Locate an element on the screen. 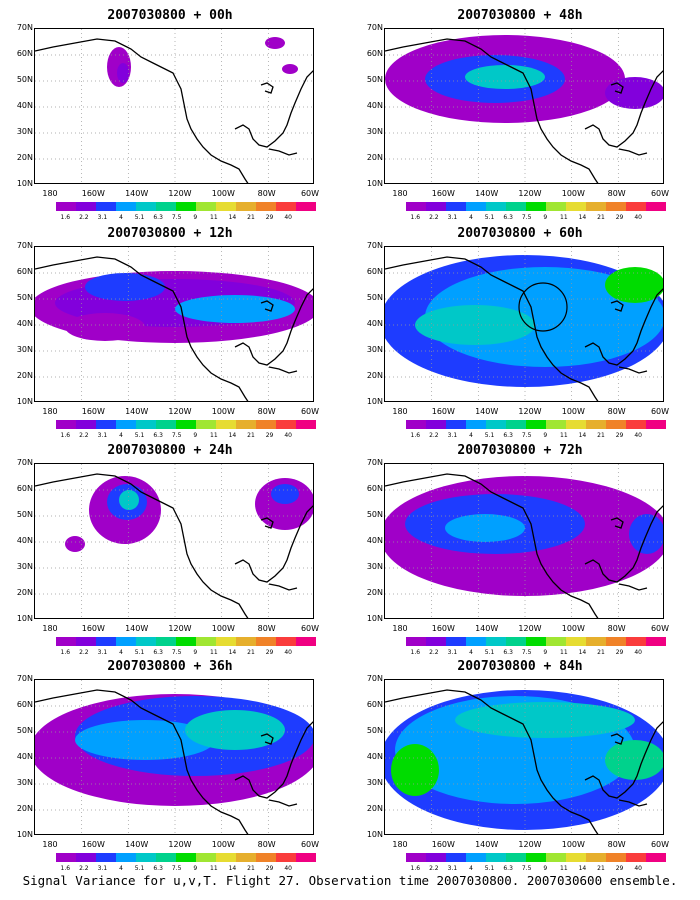 The height and width of the screenshot is (900, 700). lon-tick-label: 100W is located at coordinates (573, 628).